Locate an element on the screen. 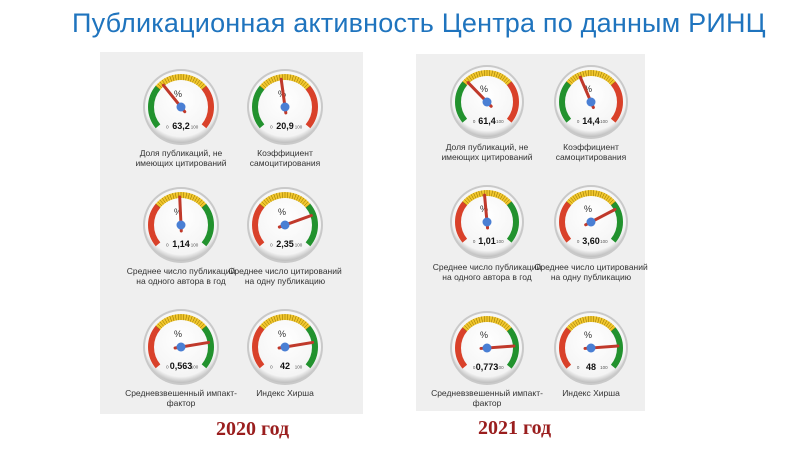 The height and width of the screenshot is (450, 800). gauge-value: 0,563 is located at coordinates (181, 366).